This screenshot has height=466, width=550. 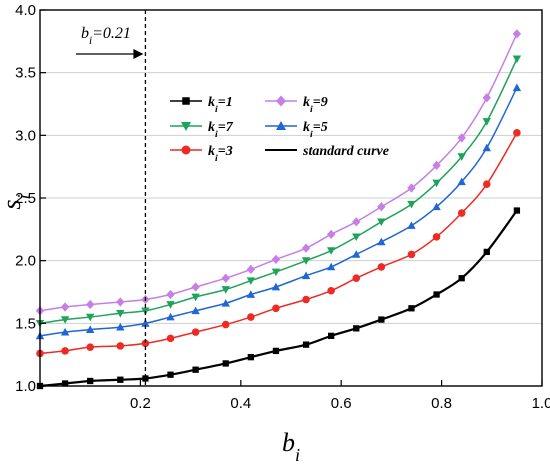 What do you see at coordinates (25, 73) in the screenshot?
I see `y-tick-label-5: 3.5` at bounding box center [25, 73].